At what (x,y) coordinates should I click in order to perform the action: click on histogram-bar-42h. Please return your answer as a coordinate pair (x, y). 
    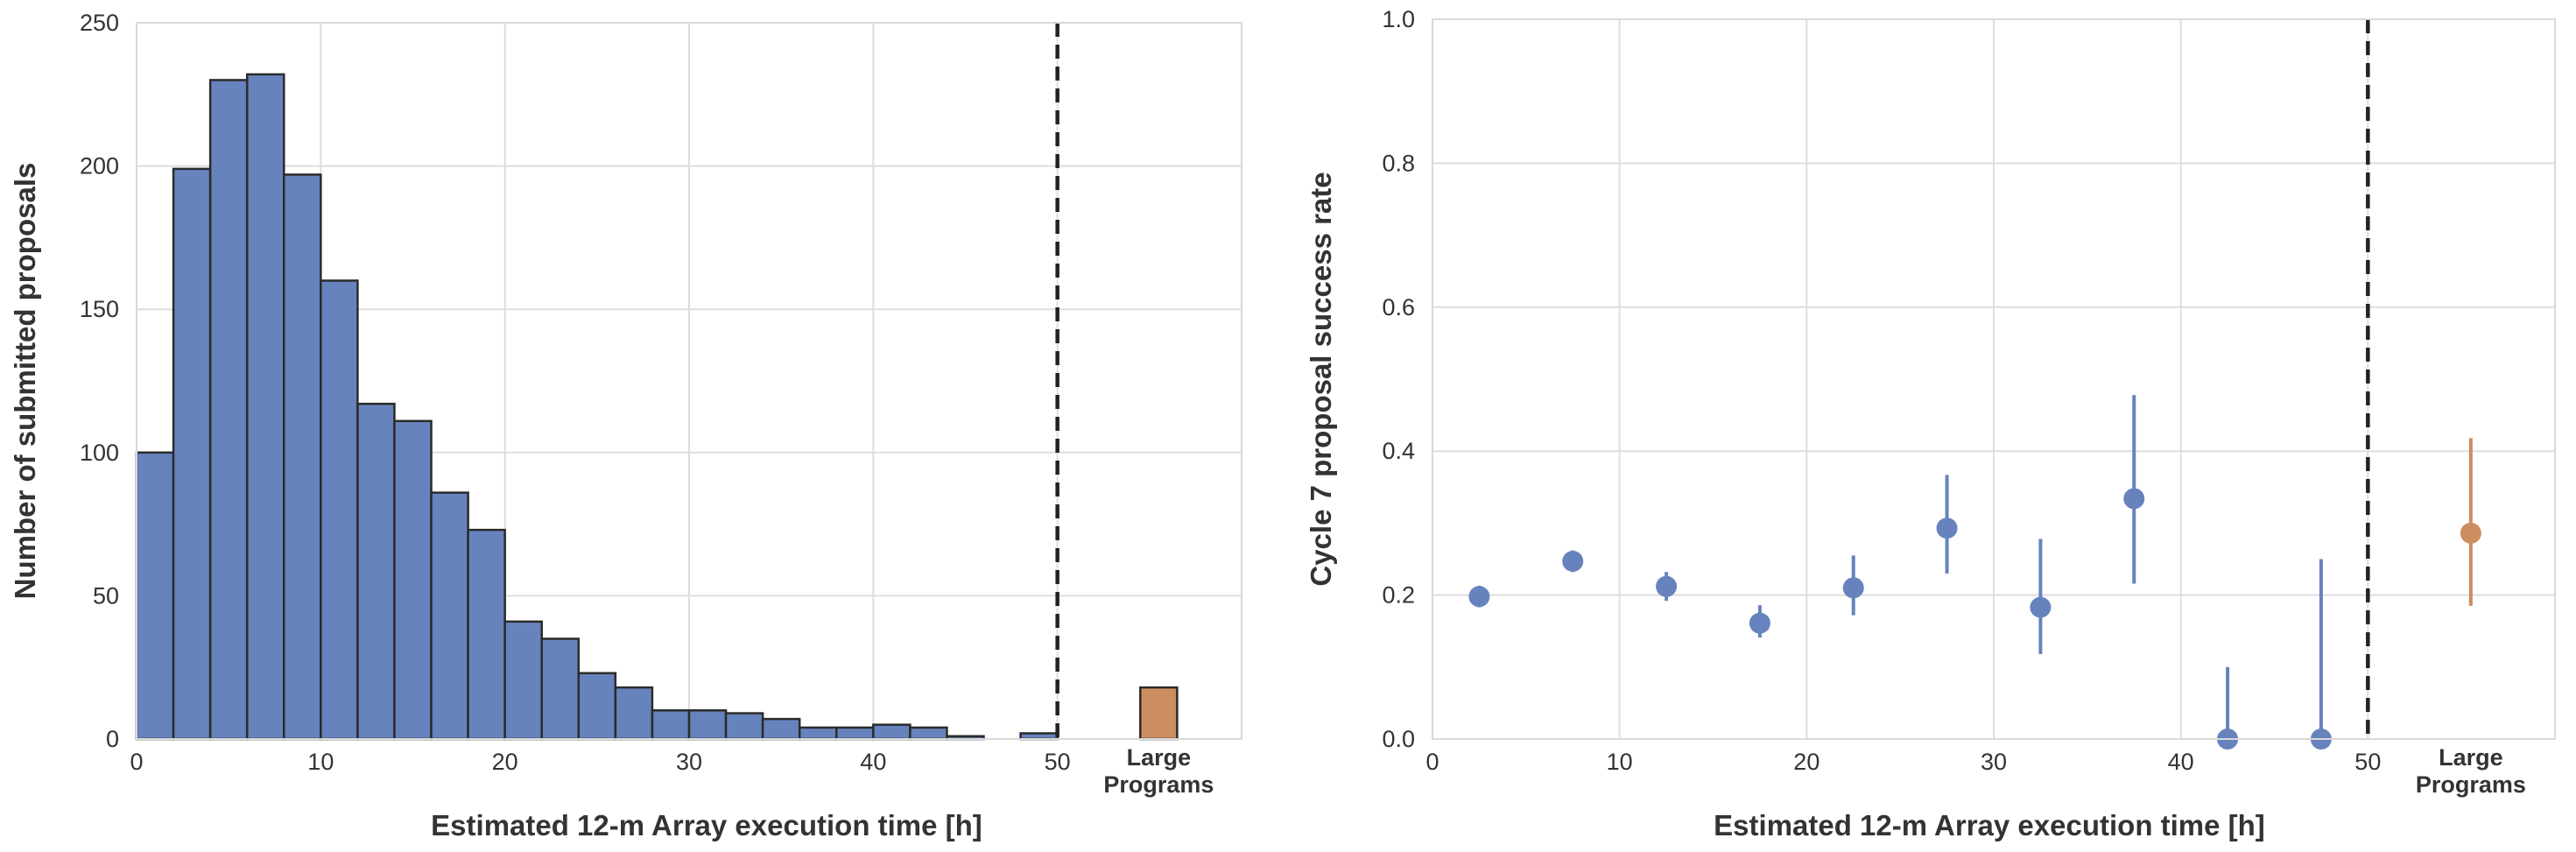
    Looking at the image, I should click on (928, 733).